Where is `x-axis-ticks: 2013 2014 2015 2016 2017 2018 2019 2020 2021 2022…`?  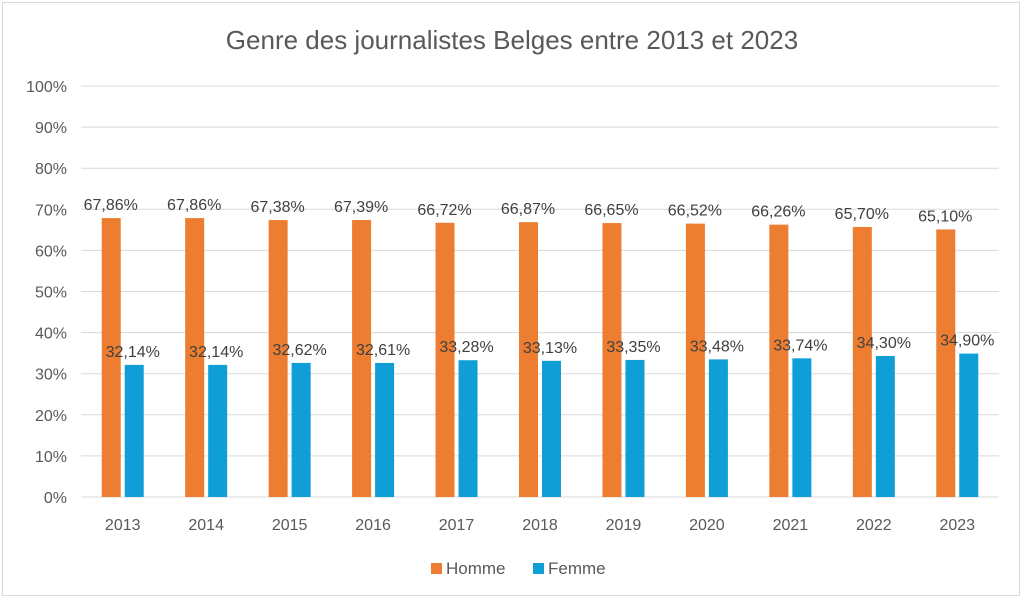 x-axis-ticks: 2013 2014 2015 2016 2017 2018 2019 2020 2021 2022… is located at coordinates (540, 525).